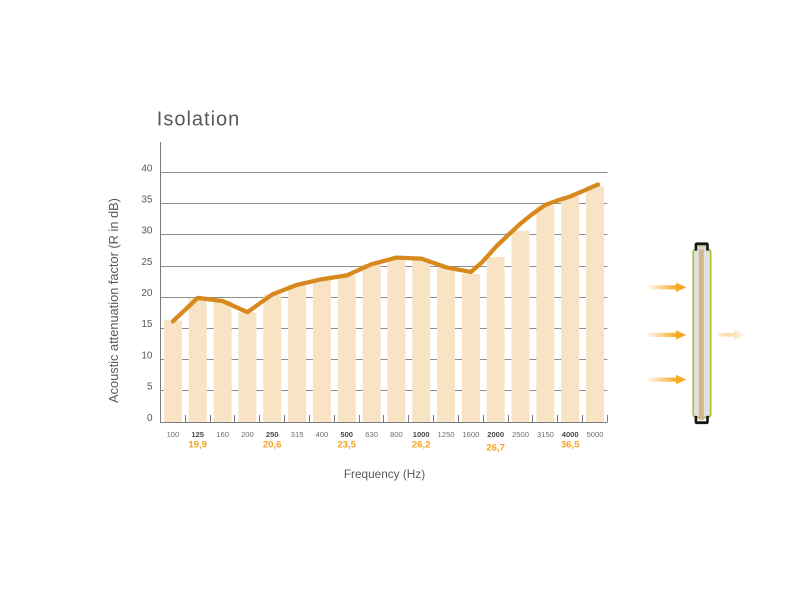  I want to click on svg-text: 19,9, so click(197, 444).